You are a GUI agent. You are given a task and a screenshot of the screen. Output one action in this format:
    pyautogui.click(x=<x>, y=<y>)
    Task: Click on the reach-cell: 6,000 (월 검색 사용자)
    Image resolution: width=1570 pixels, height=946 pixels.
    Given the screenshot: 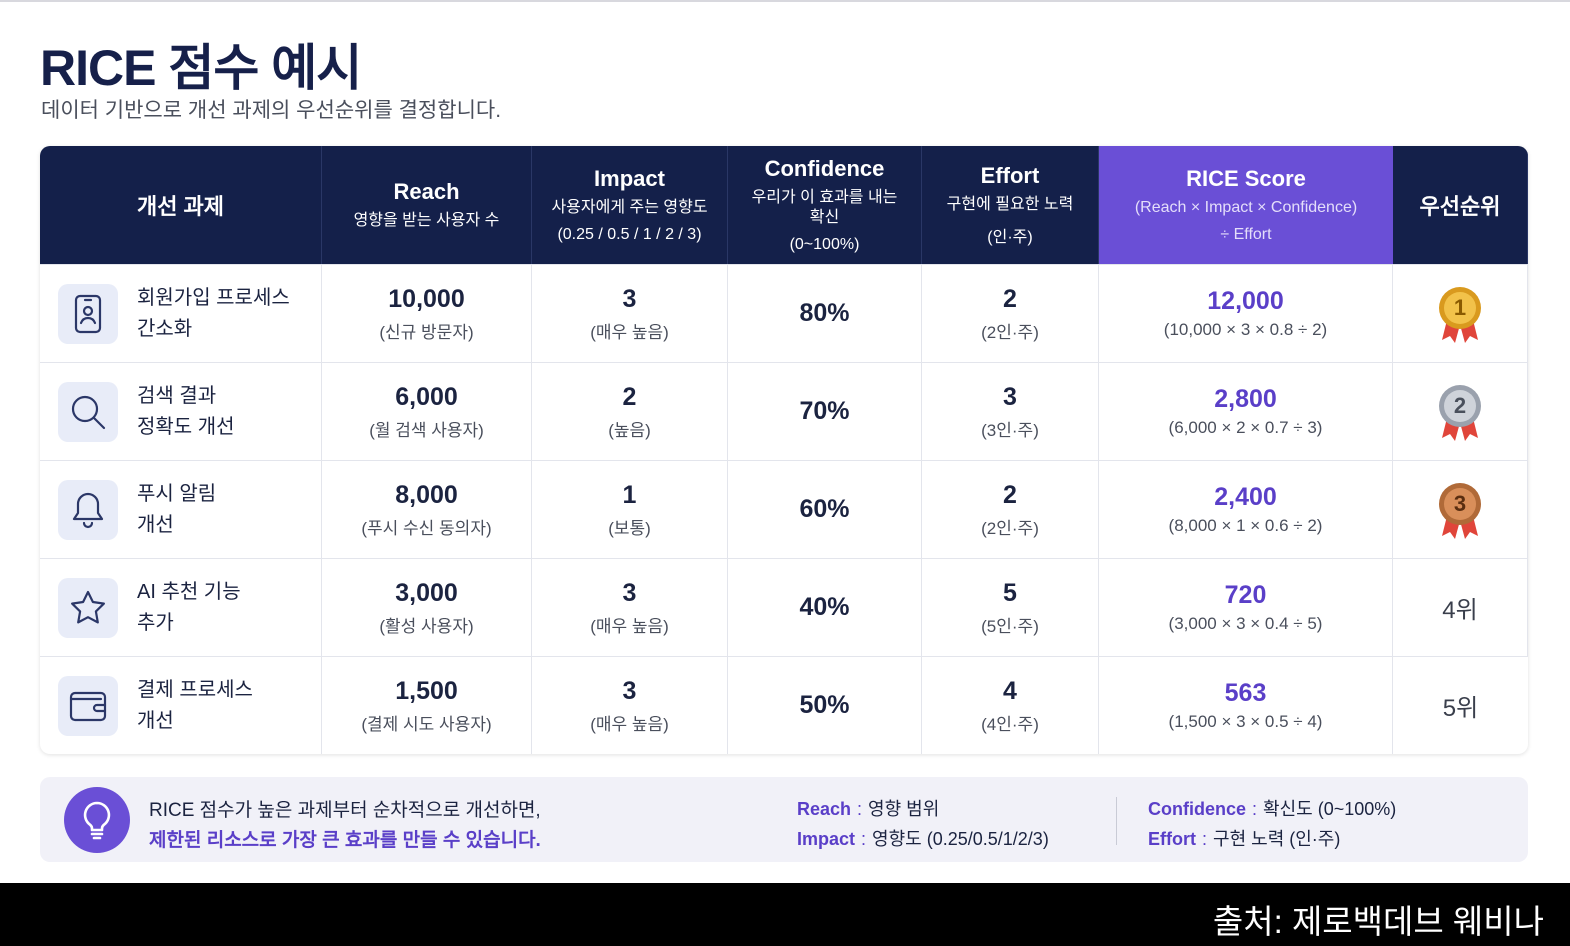 What is the action you would take?
    pyautogui.click(x=427, y=411)
    